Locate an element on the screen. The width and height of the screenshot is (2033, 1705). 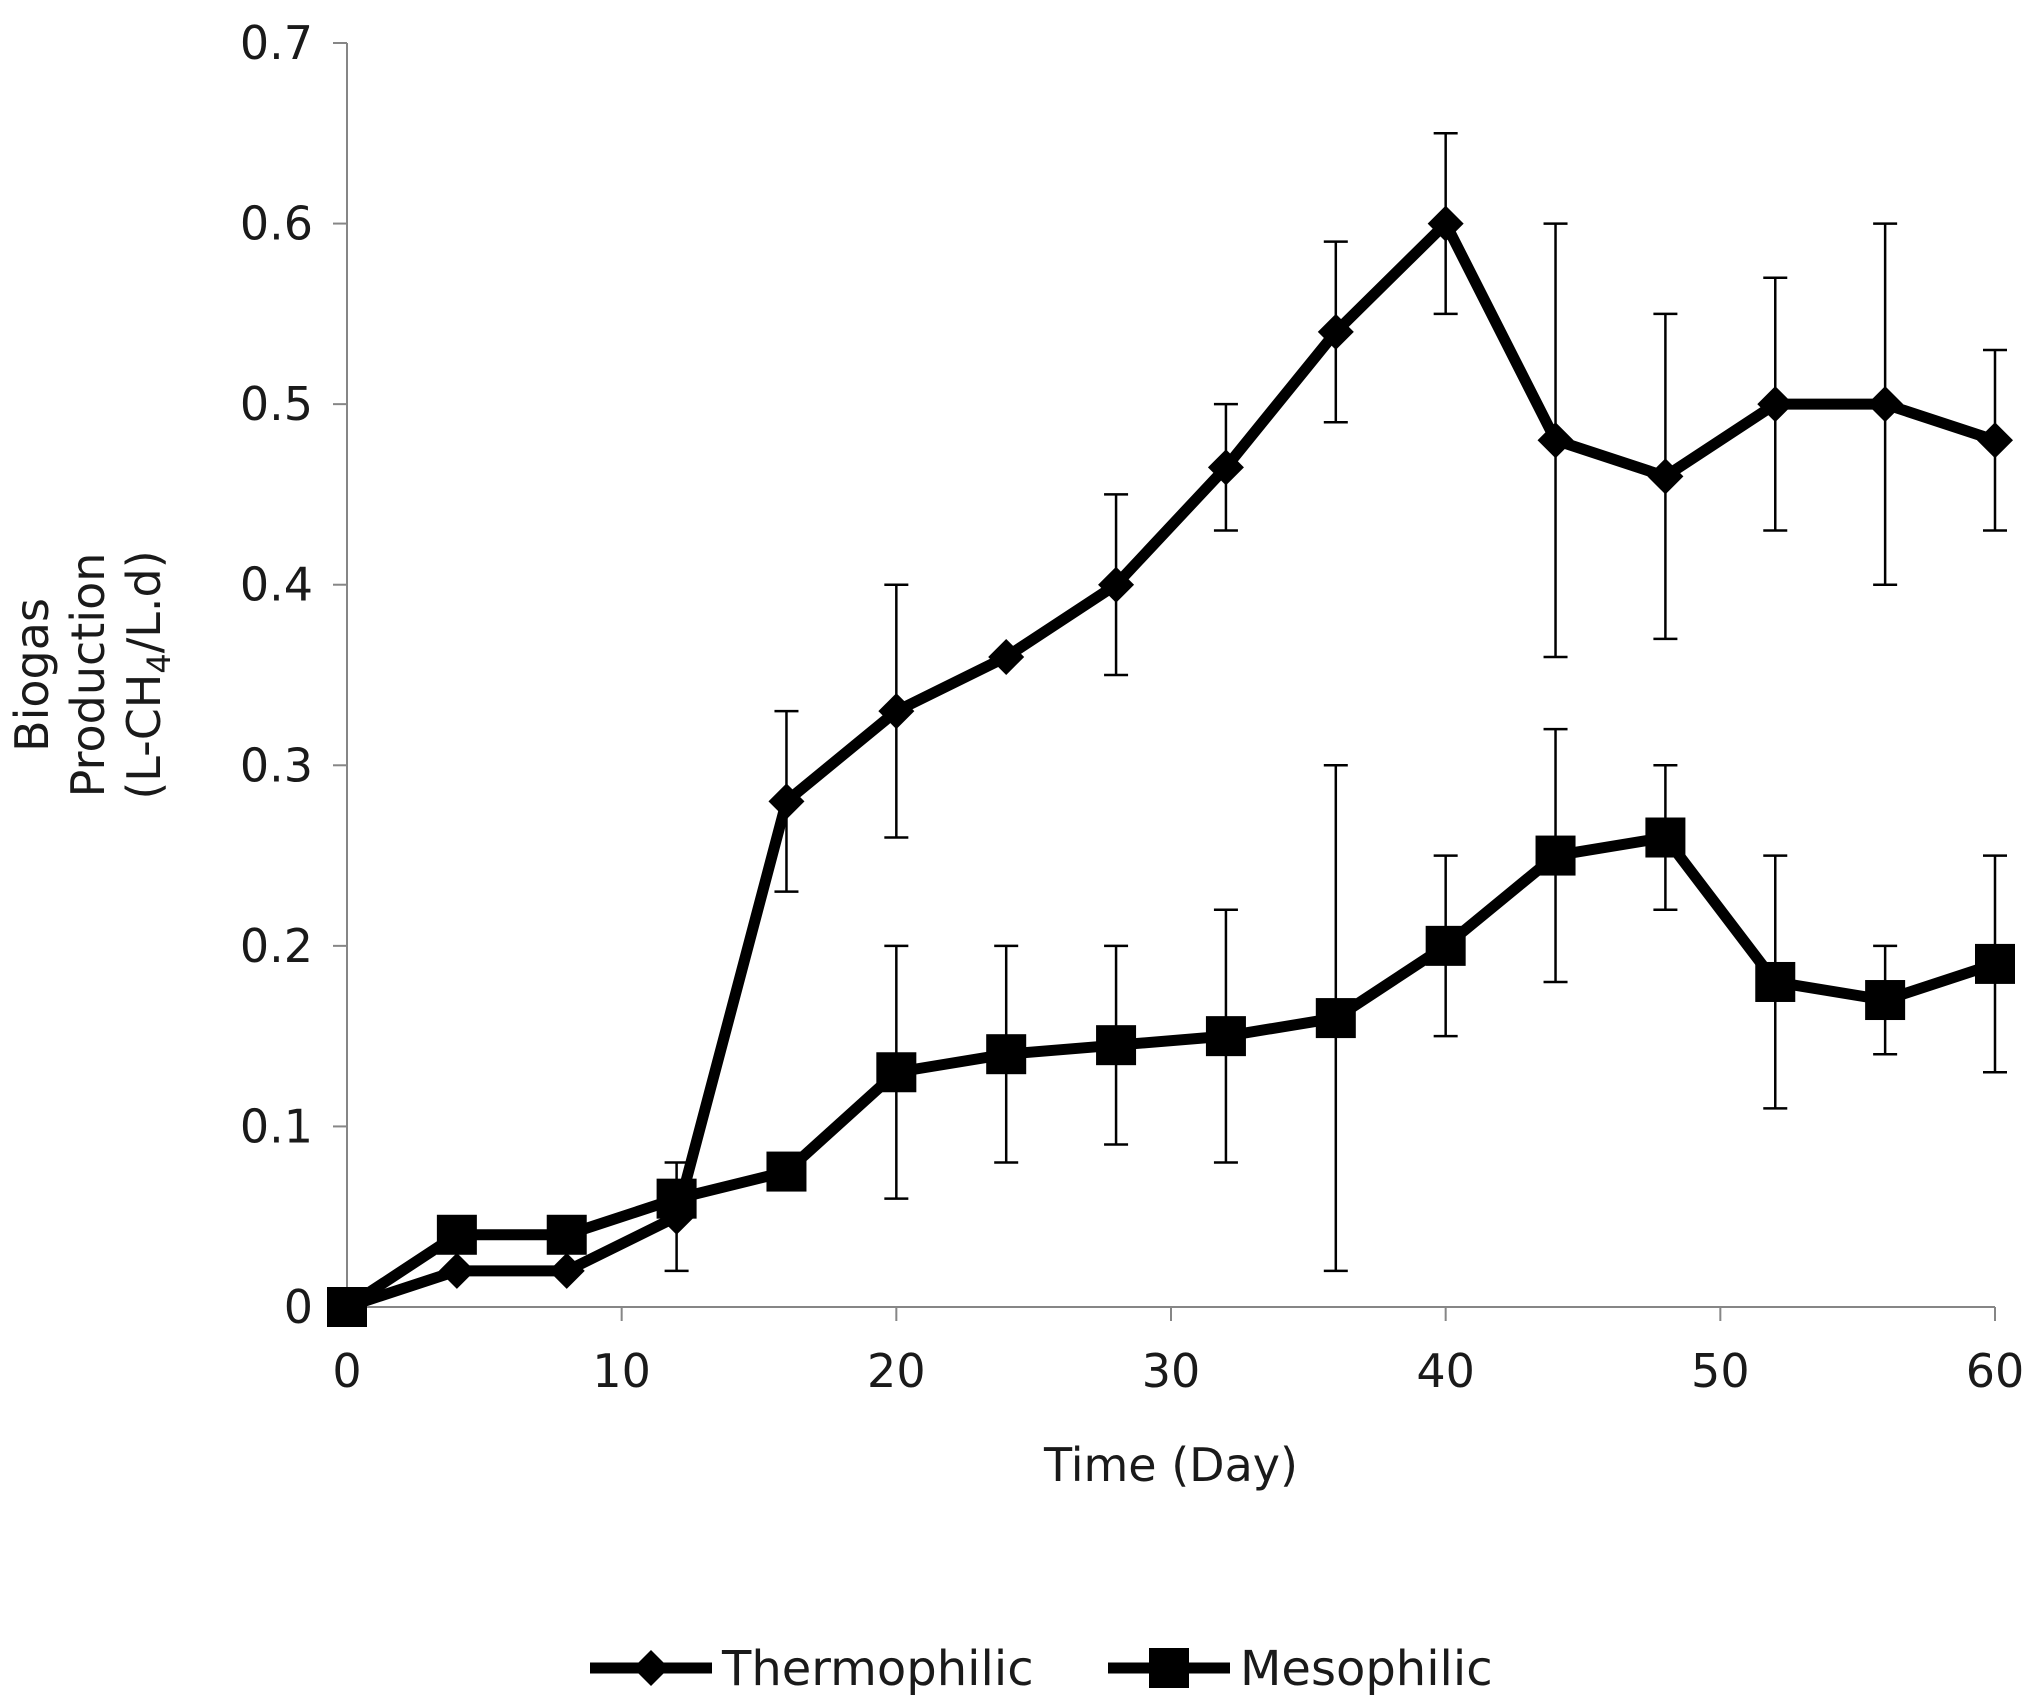
x-tick-label: 10 is located at coordinates (621, 1371).